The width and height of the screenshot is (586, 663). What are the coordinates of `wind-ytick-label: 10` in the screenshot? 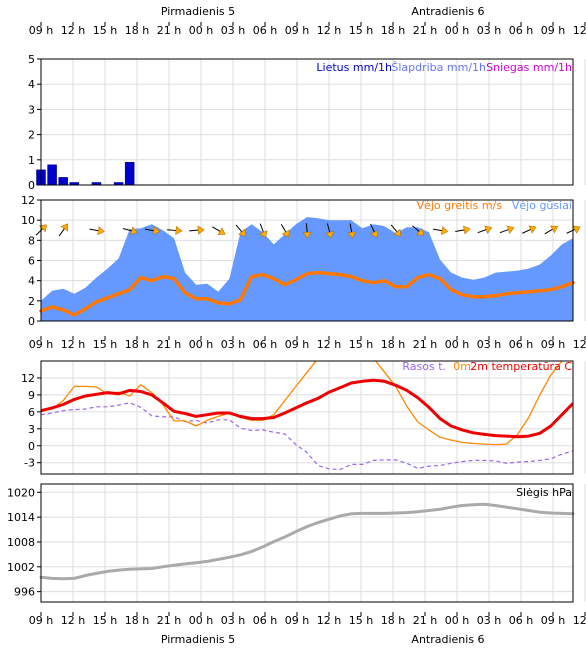 It's located at (28, 220).